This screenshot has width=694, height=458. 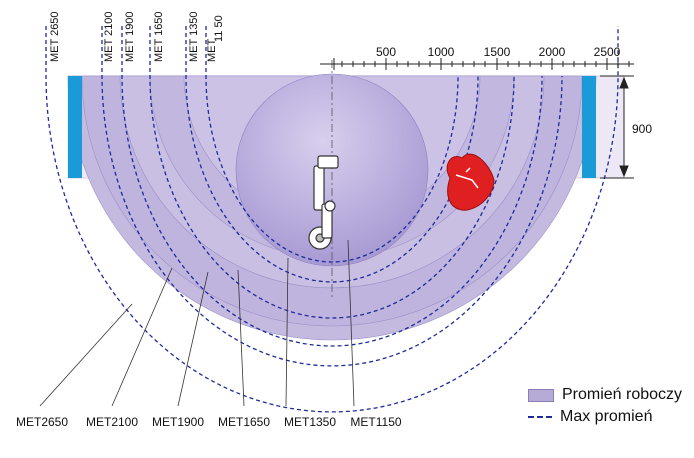 I want to click on scale-ruler, so click(x=477, y=64).